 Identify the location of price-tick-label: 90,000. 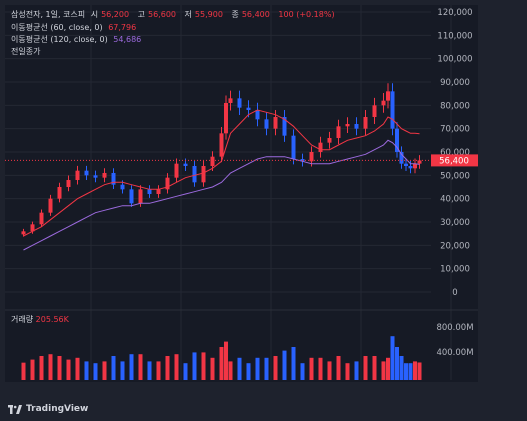
(455, 83).